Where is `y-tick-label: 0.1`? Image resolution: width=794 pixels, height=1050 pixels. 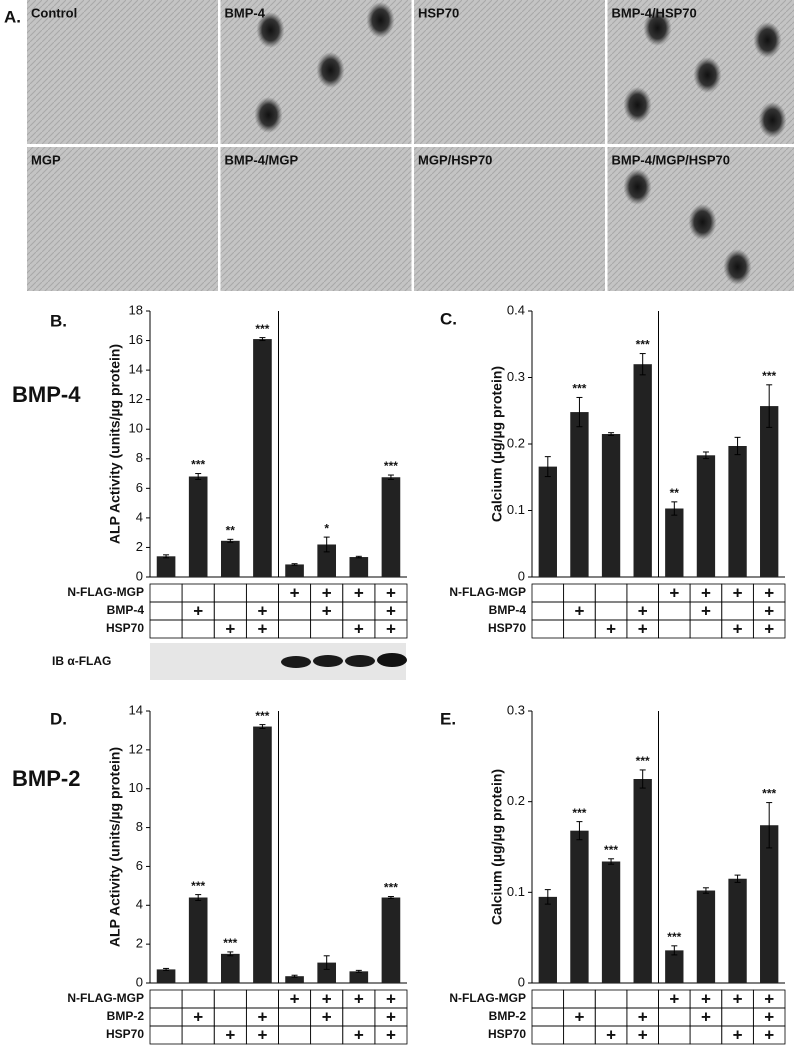
y-tick-label: 0.1 is located at coordinates (516, 509).